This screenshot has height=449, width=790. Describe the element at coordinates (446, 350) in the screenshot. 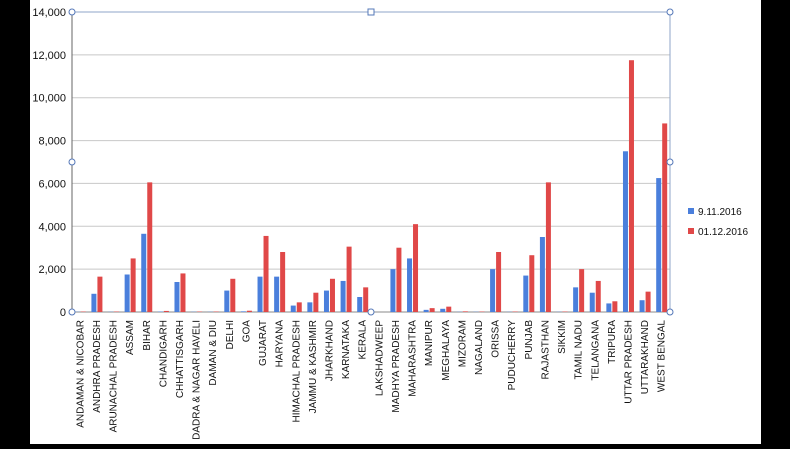

I see `x-tick-label: MEGHALAYA` at that location.